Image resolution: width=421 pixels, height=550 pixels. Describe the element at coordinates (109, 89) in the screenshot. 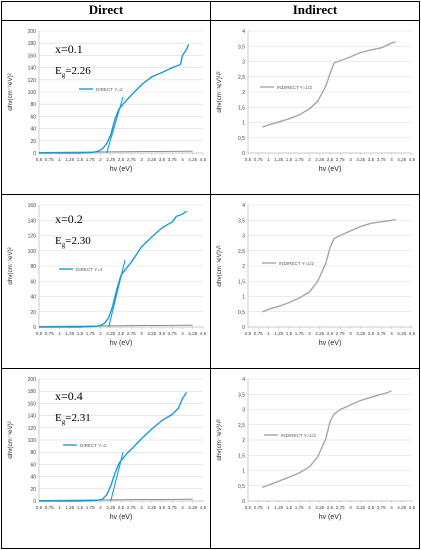

I see `legend-label: DIRECT Y=2` at that location.